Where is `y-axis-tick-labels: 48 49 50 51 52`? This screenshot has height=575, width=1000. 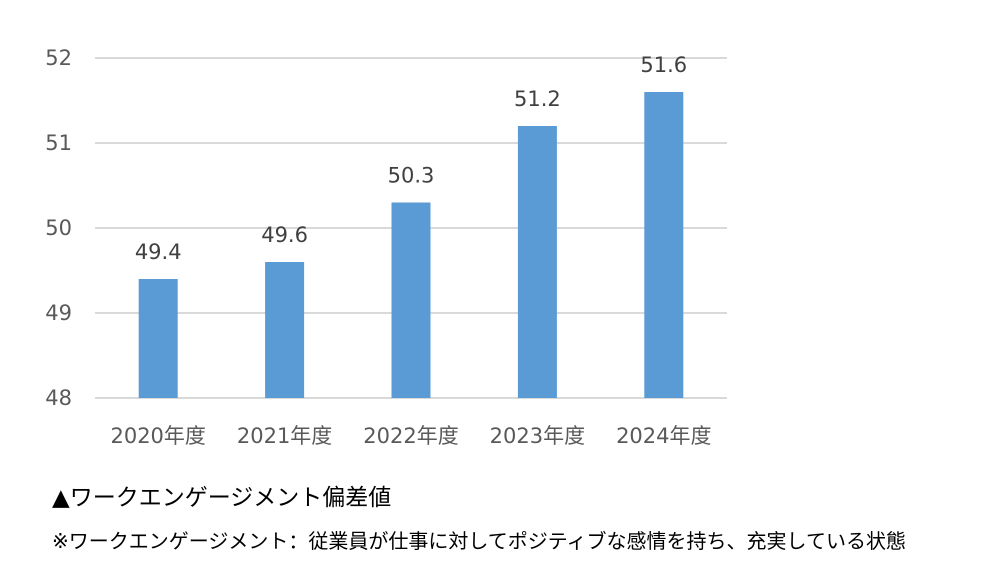 y-axis-tick-labels: 48 49 50 51 52 is located at coordinates (58, 228).